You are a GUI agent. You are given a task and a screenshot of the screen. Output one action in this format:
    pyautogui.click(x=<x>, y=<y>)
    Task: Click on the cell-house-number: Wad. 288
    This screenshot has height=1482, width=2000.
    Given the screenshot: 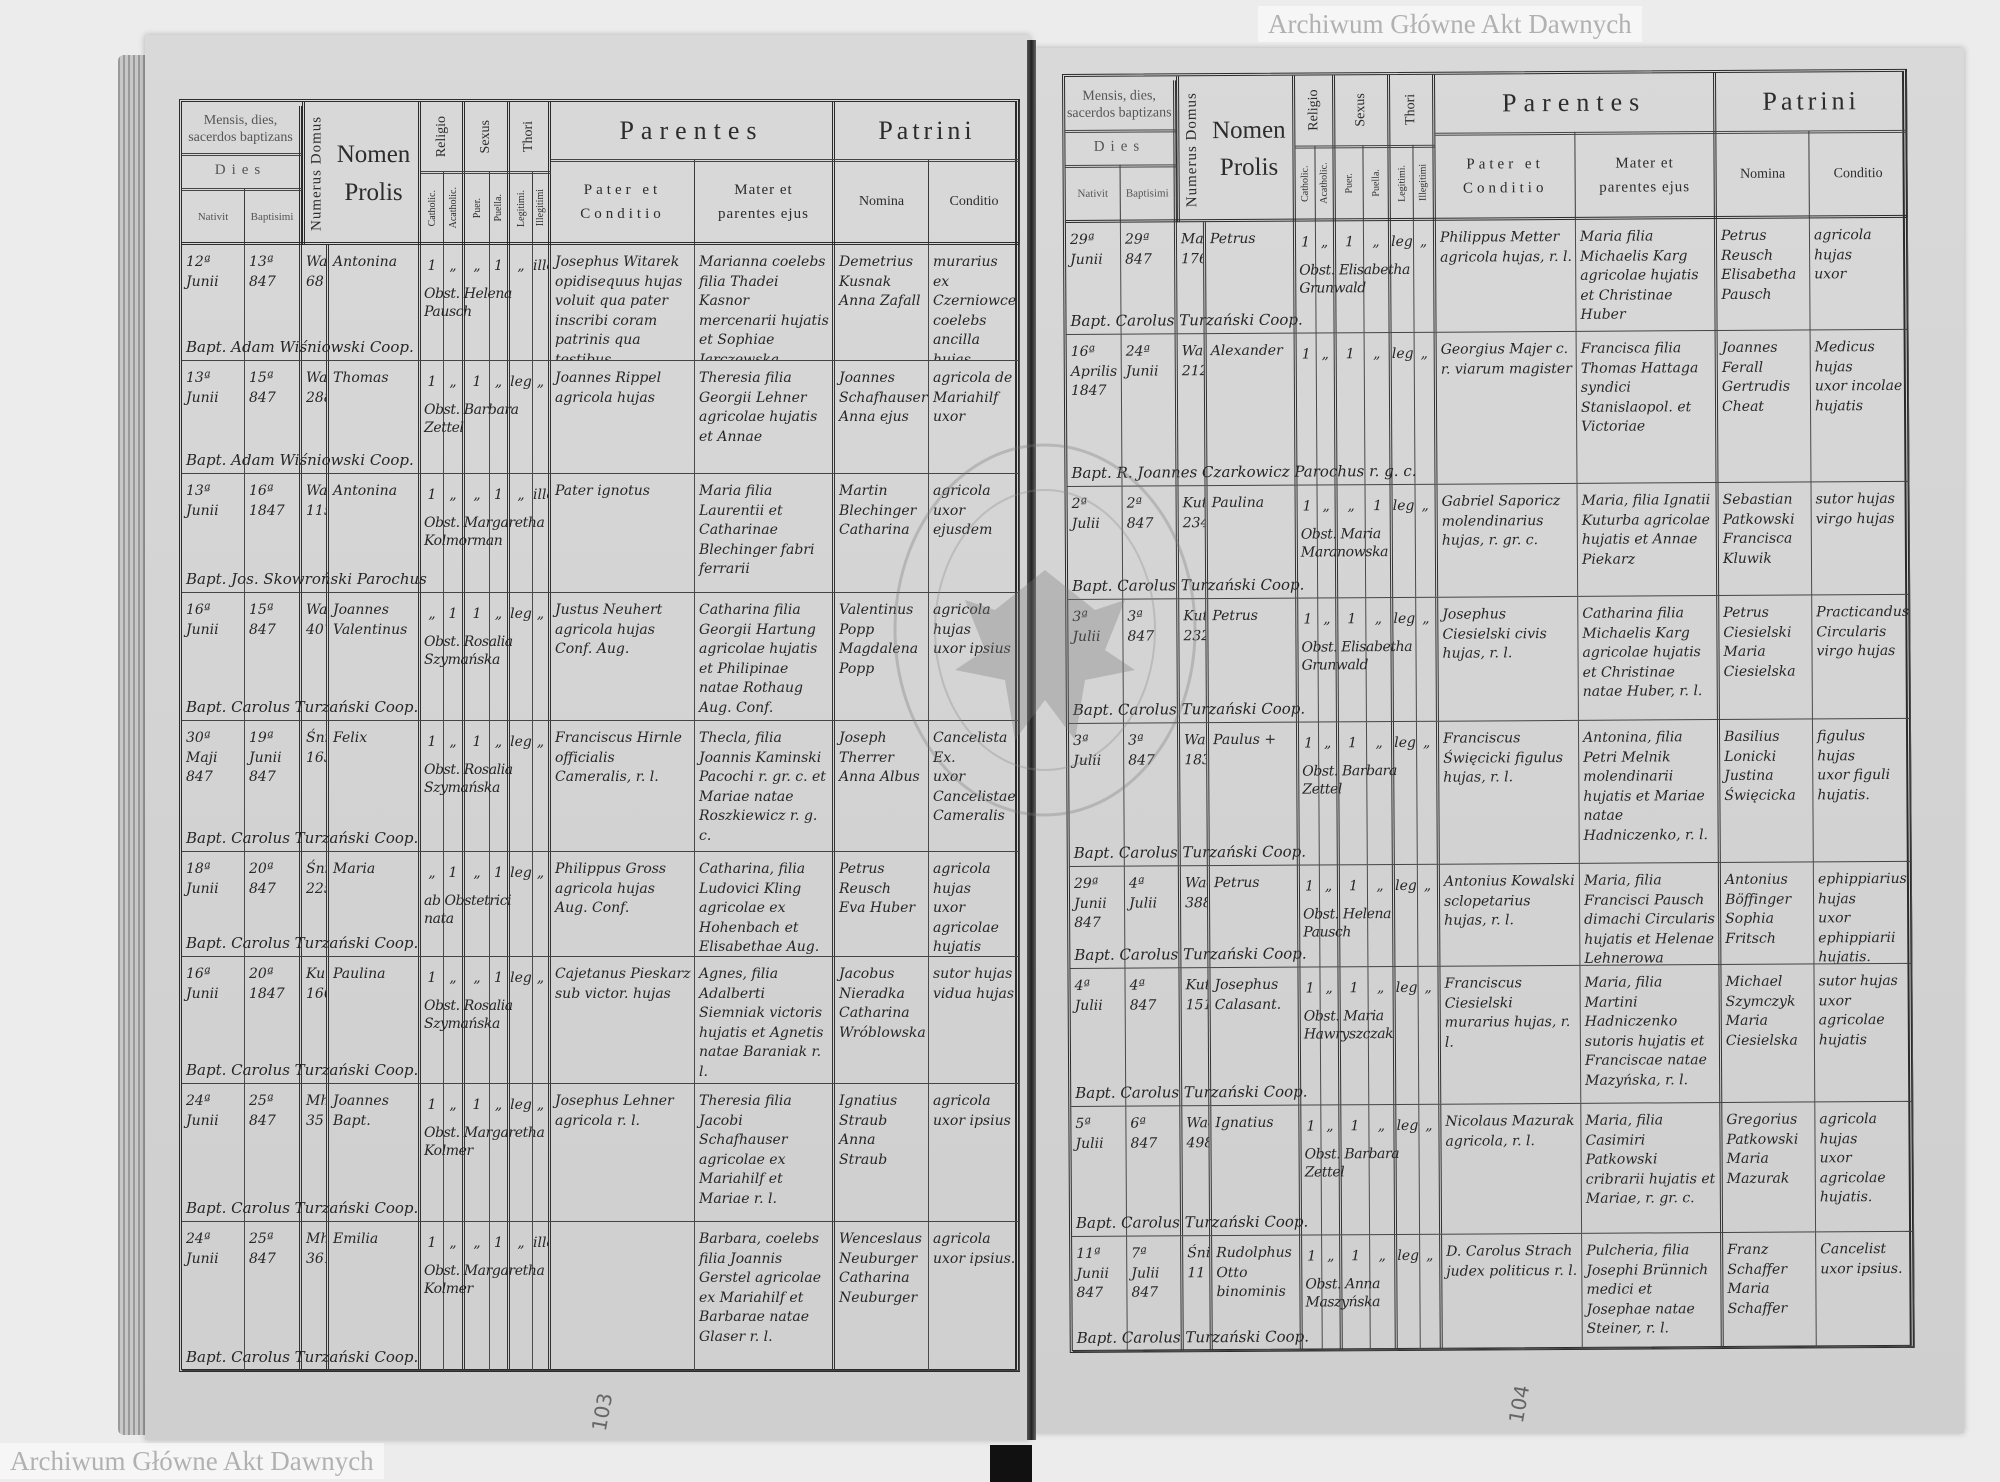 What is the action you would take?
    pyautogui.click(x=315, y=417)
    